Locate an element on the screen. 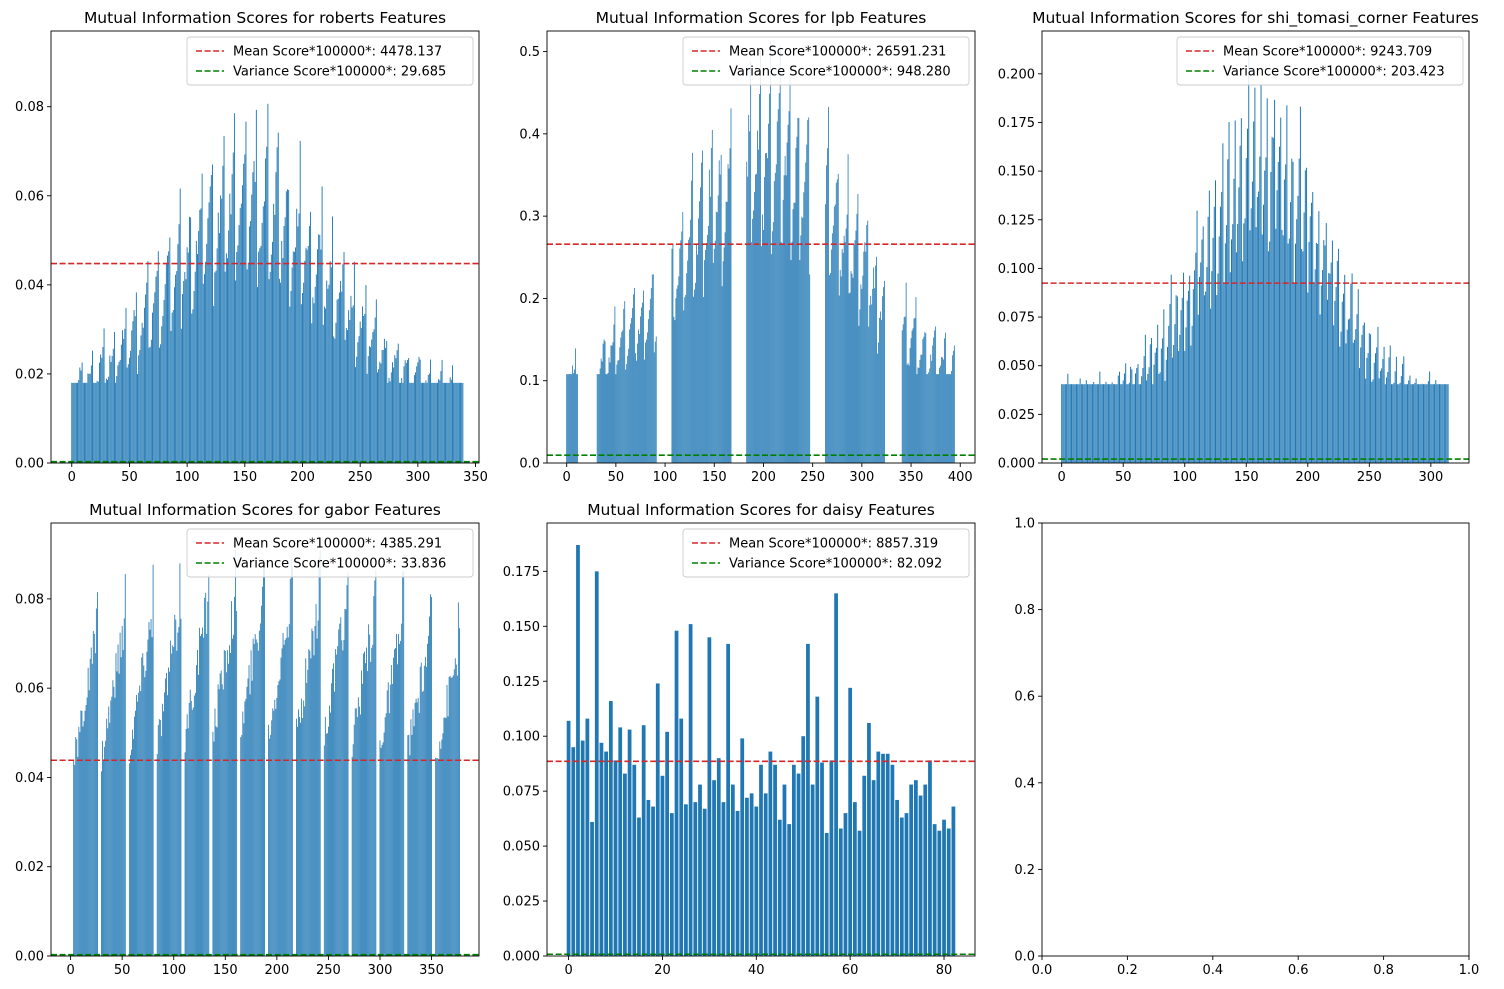 The width and height of the screenshot is (1504, 989). x-tick-label: 0.6 is located at coordinates (1298, 970).